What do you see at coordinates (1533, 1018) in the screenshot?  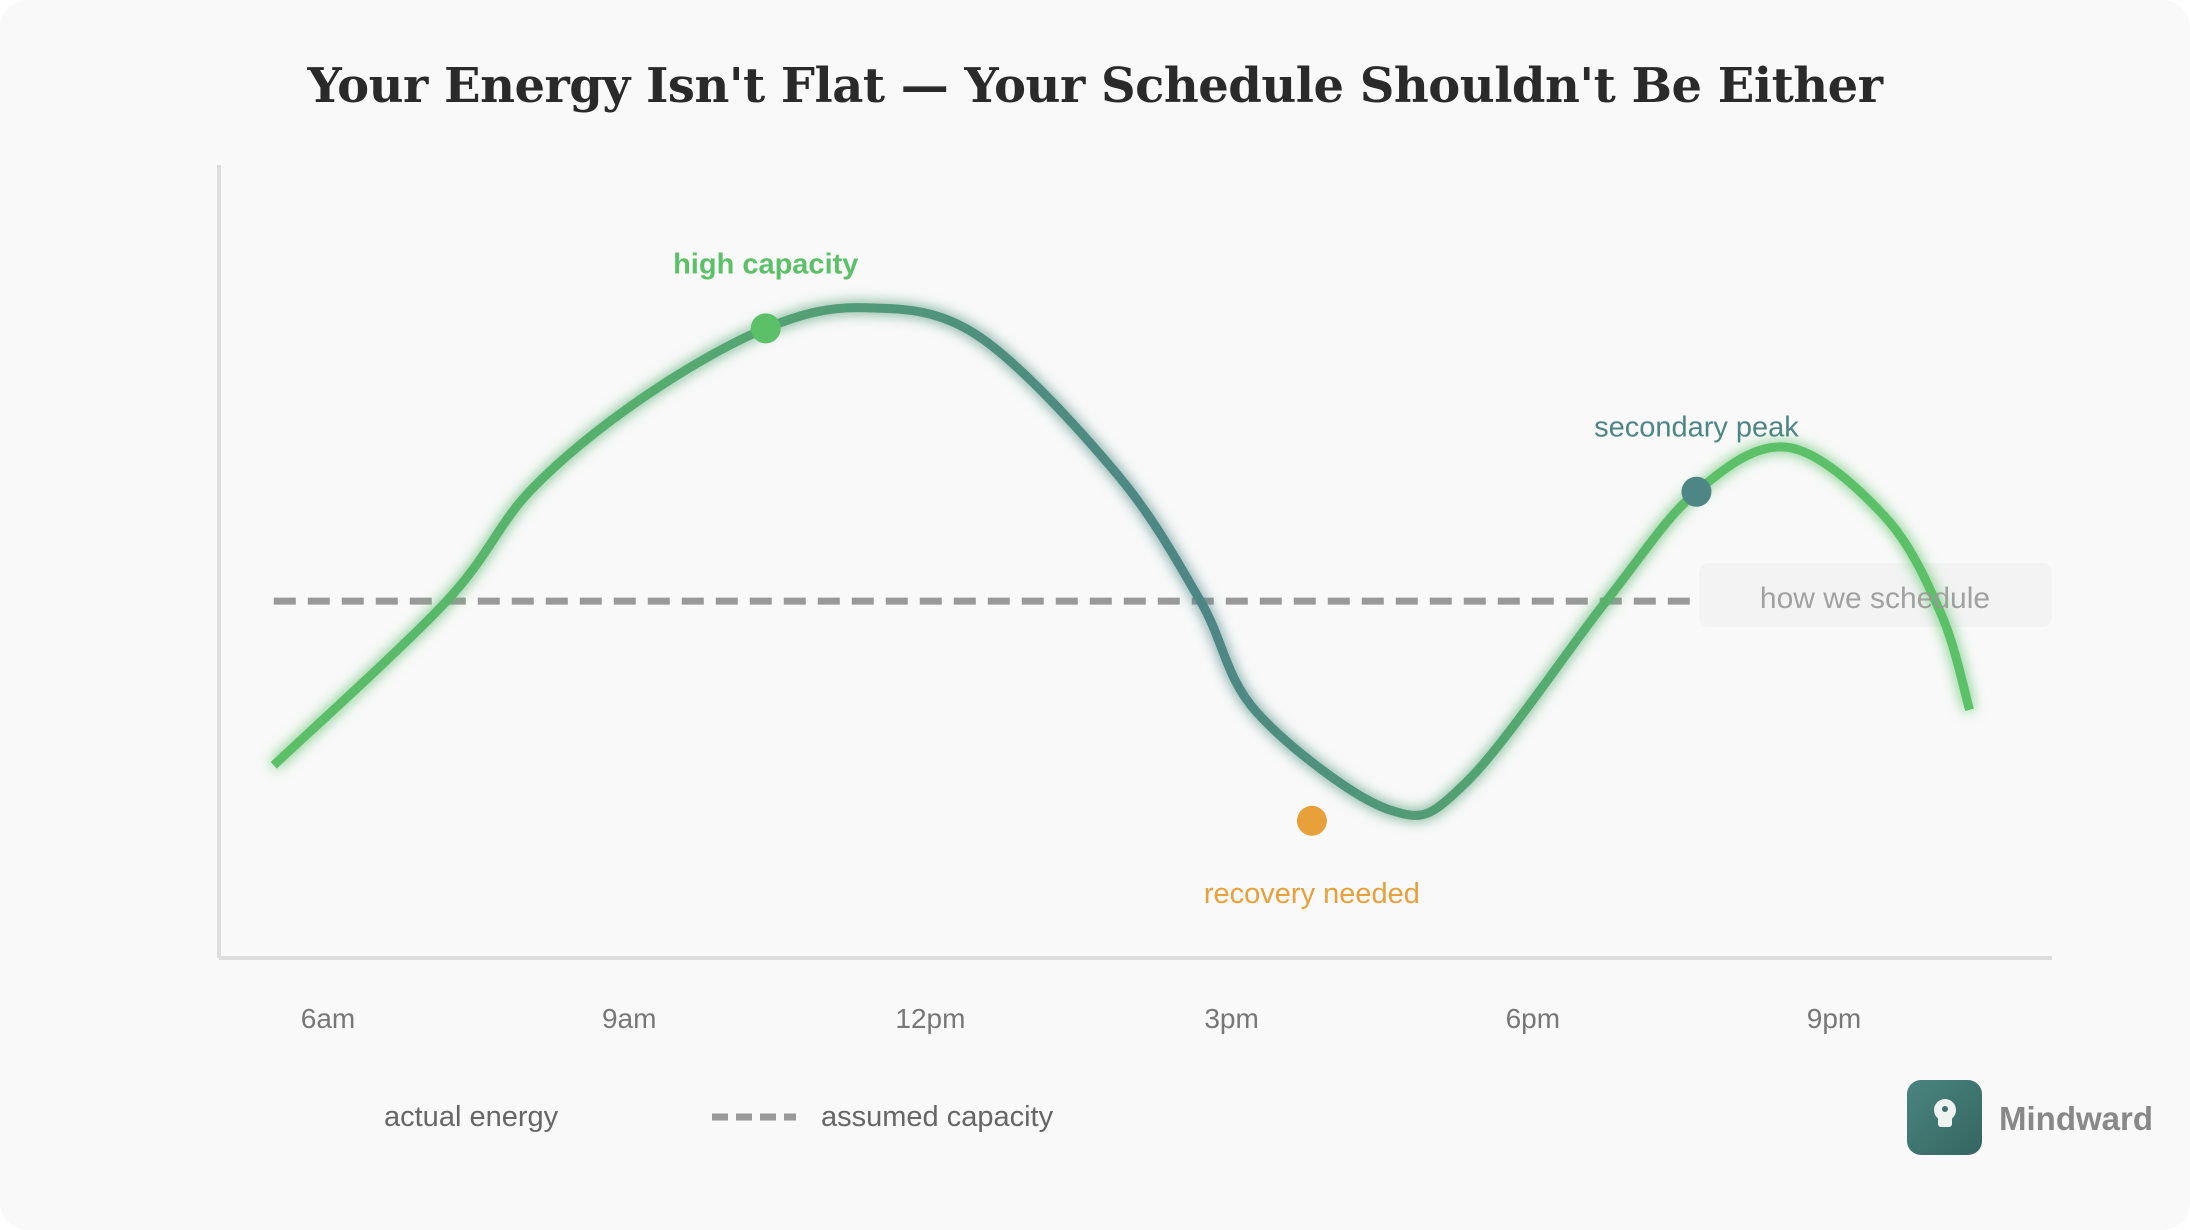 I see `x-tick-label: 6pm` at bounding box center [1533, 1018].